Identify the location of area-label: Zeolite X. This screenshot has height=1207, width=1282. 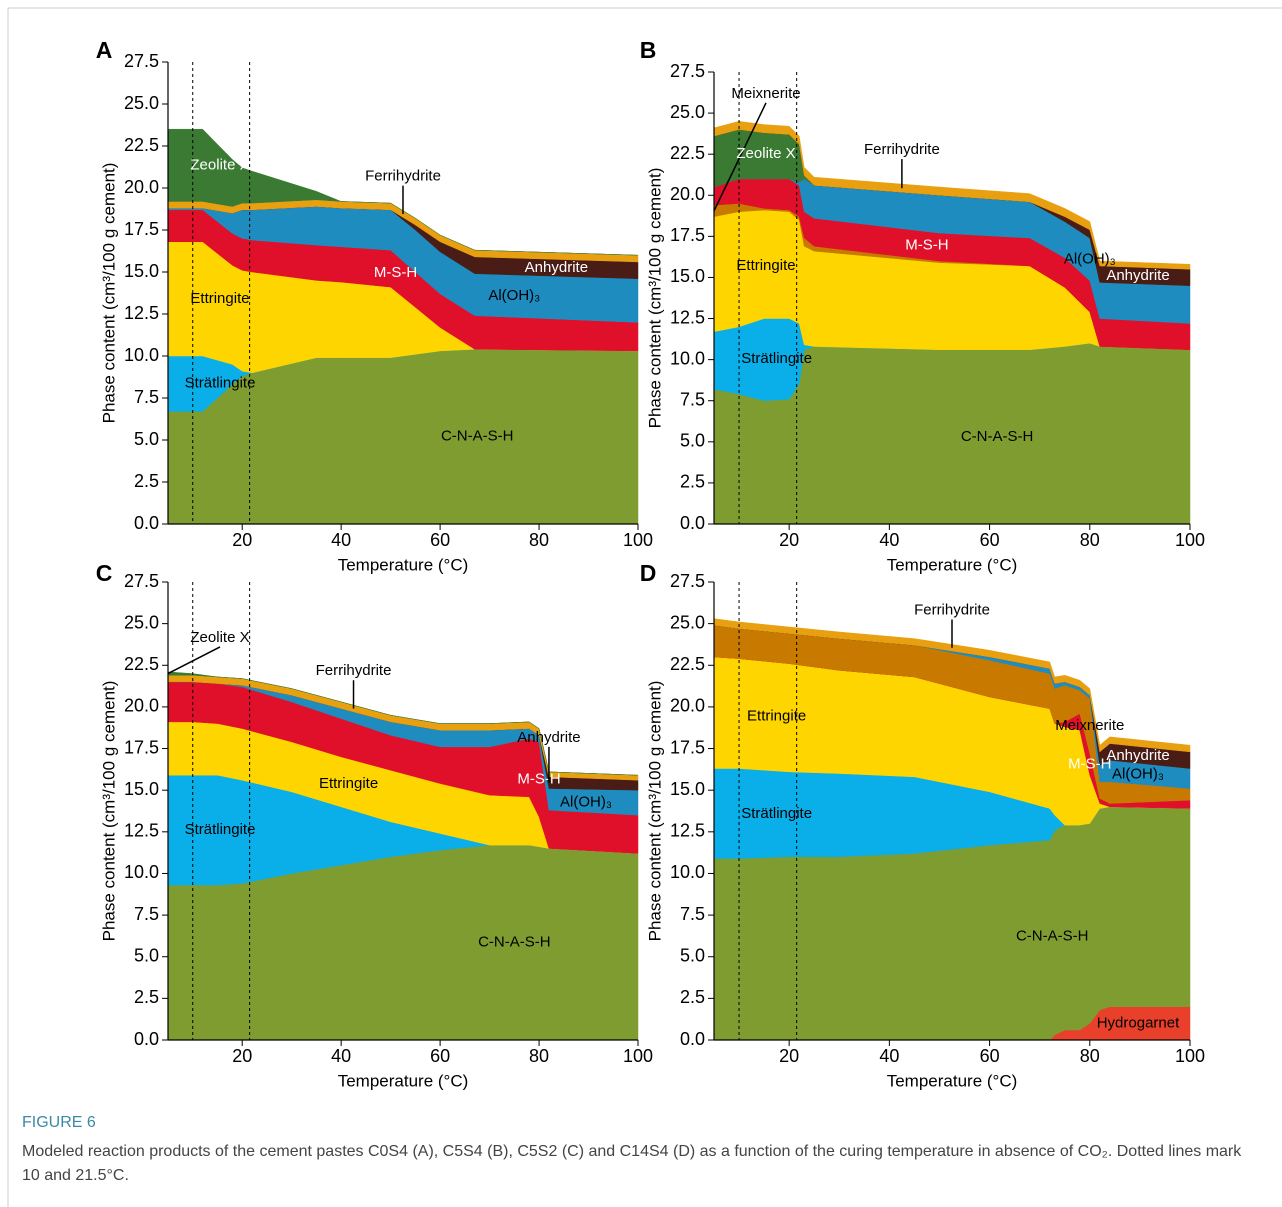
(219, 164).